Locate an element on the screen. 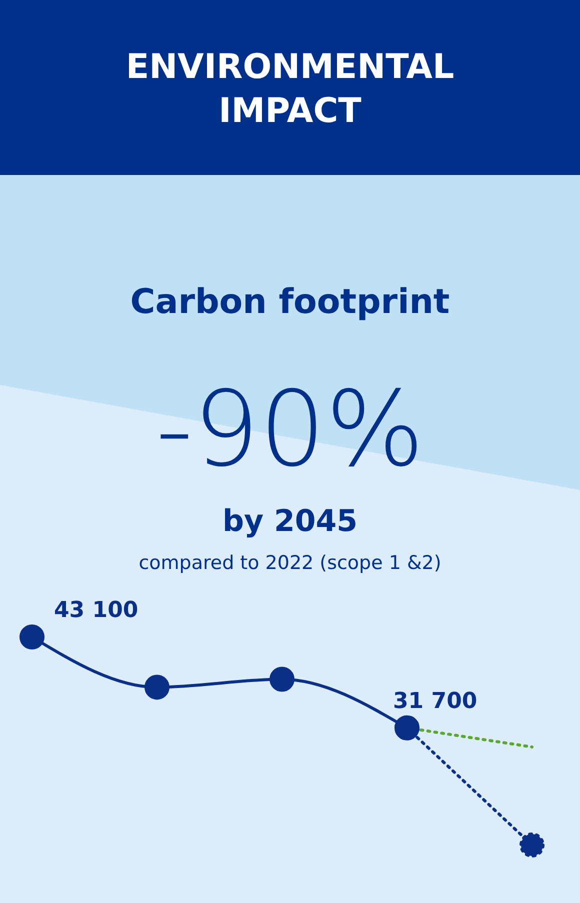  data-label: 43 100 is located at coordinates (96, 610).